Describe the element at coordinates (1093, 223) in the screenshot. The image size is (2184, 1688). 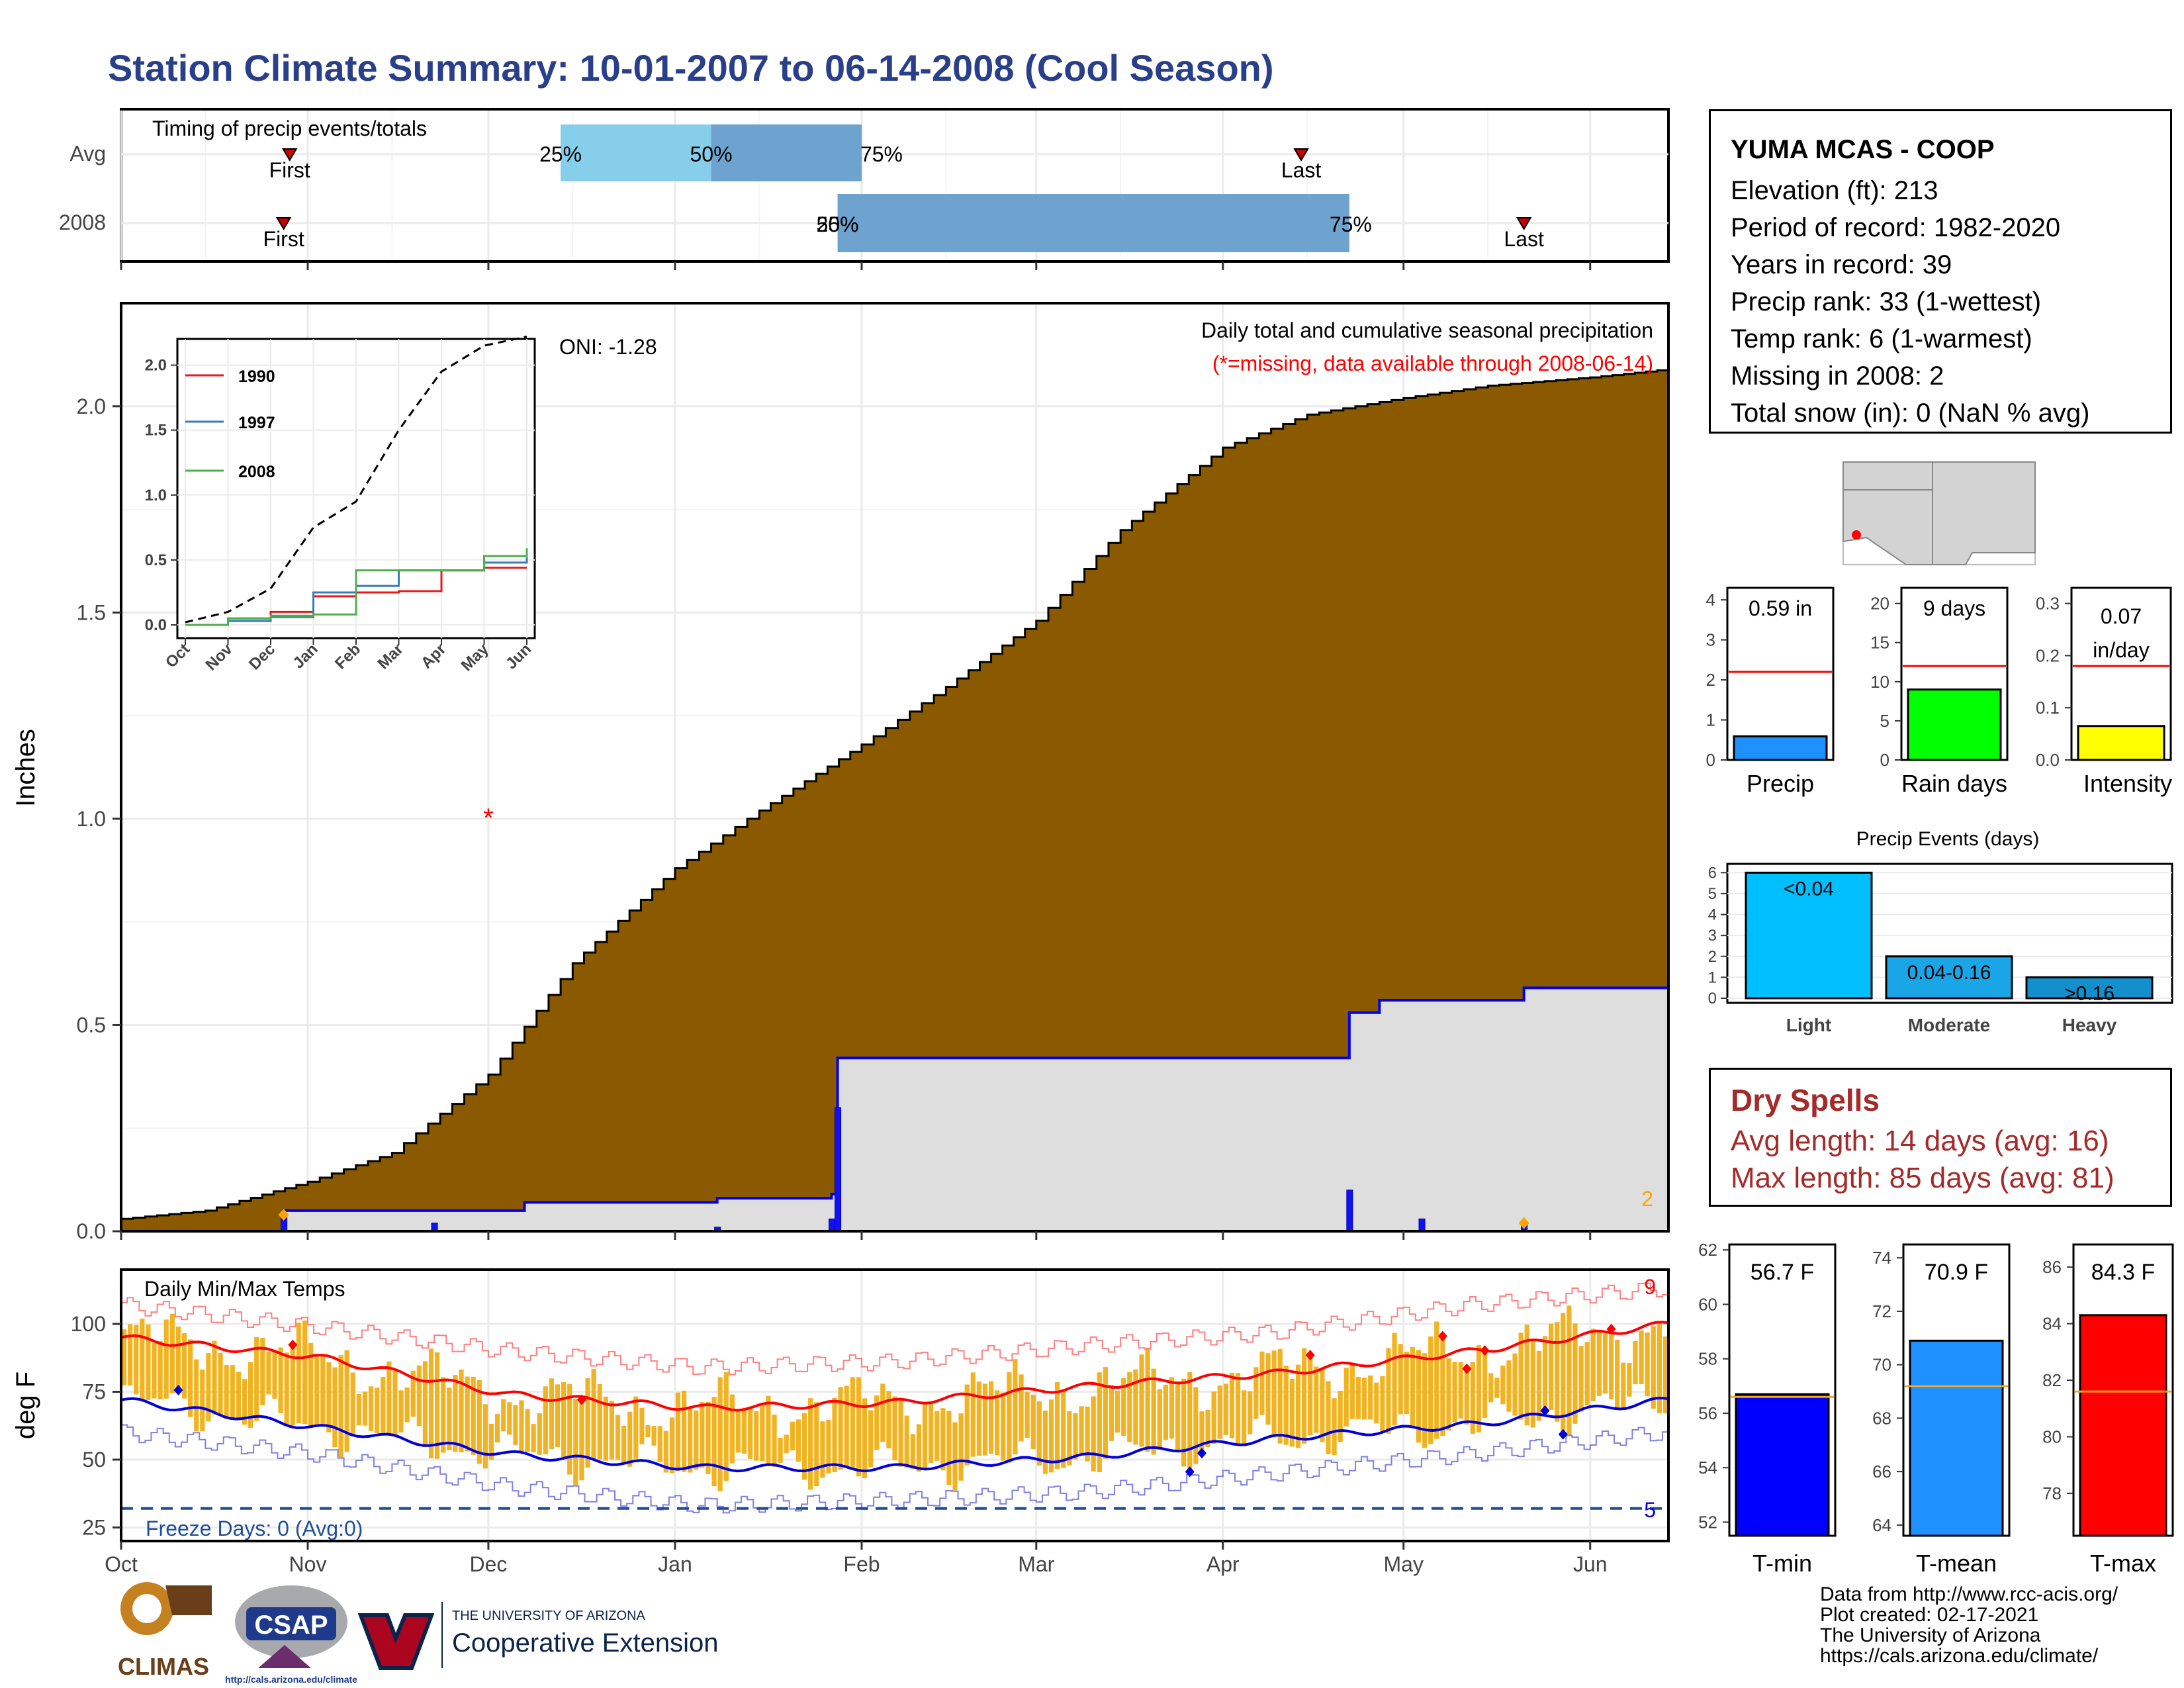
I see `y2008-p50-p75-bar` at that location.